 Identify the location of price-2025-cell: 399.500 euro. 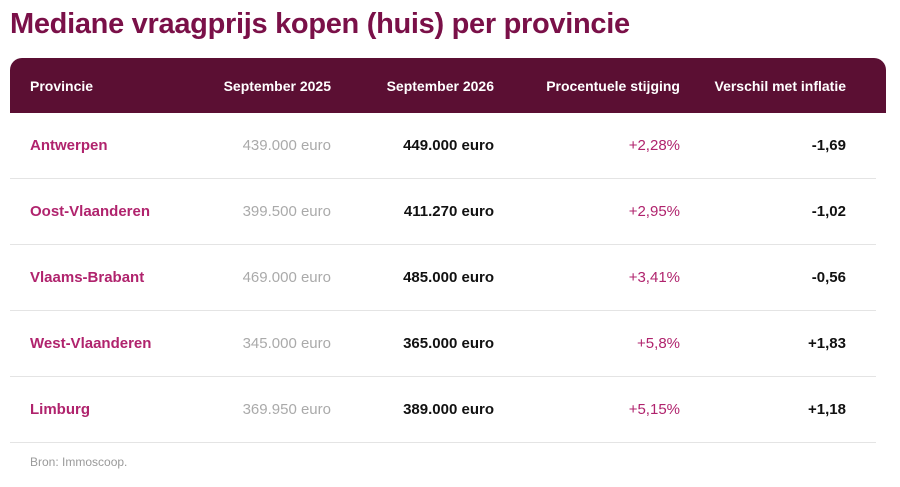
(286, 211).